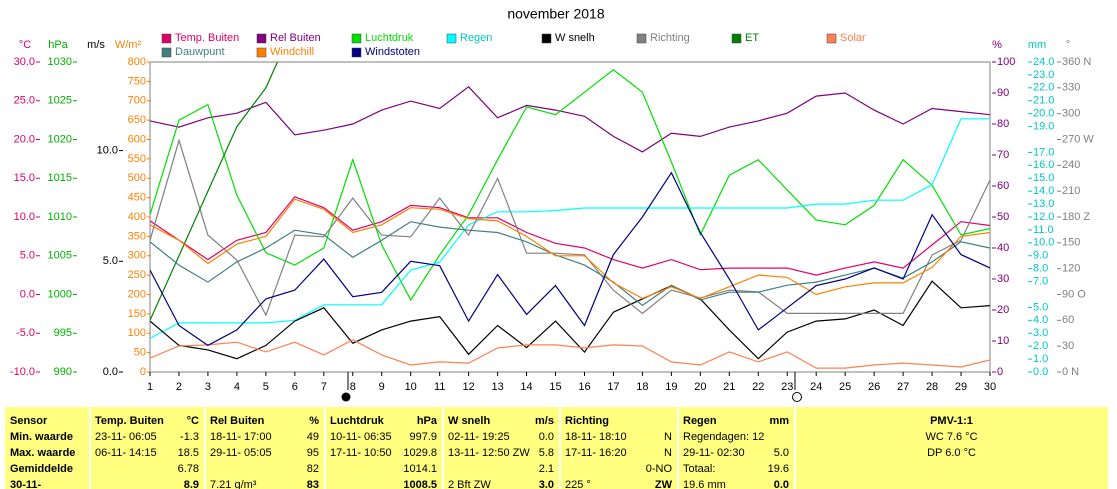  What do you see at coordinates (469, 484) in the screenshot?
I see `table-cell: 2 Bft ZW` at bounding box center [469, 484].